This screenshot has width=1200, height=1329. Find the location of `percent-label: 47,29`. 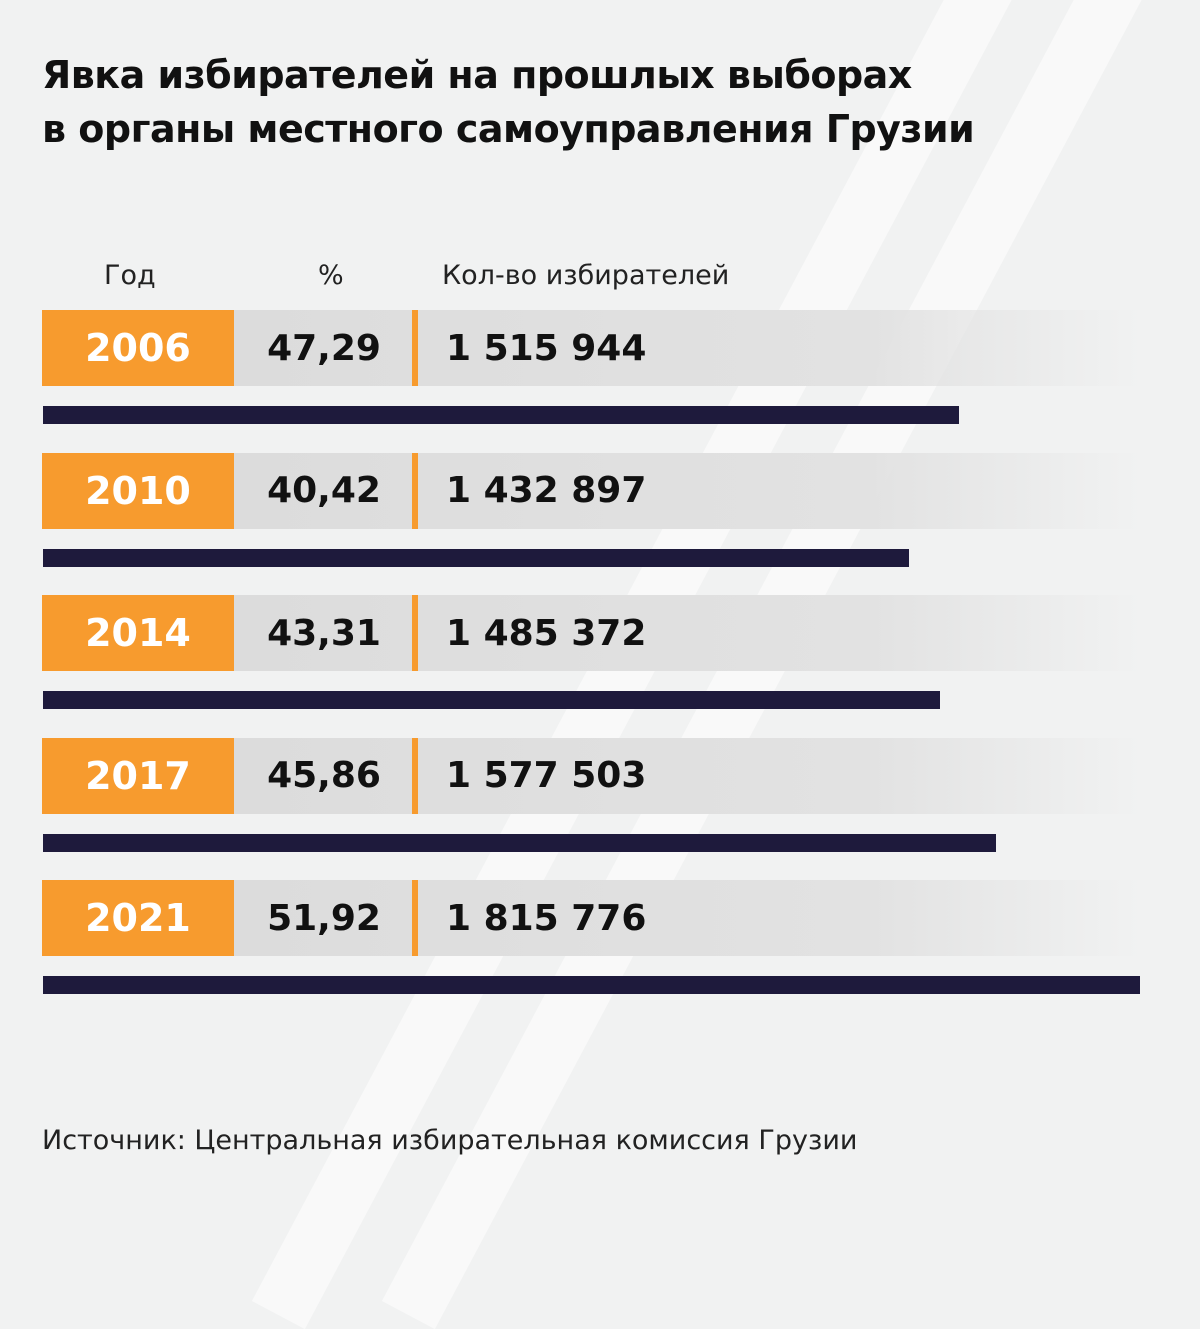

percent-label: 47,29 is located at coordinates (324, 348).